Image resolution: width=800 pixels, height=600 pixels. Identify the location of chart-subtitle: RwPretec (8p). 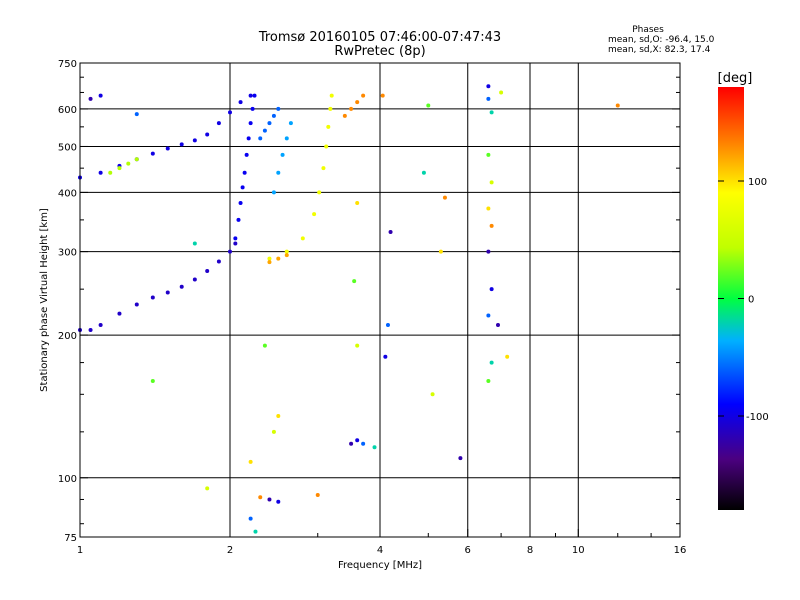
(379, 51).